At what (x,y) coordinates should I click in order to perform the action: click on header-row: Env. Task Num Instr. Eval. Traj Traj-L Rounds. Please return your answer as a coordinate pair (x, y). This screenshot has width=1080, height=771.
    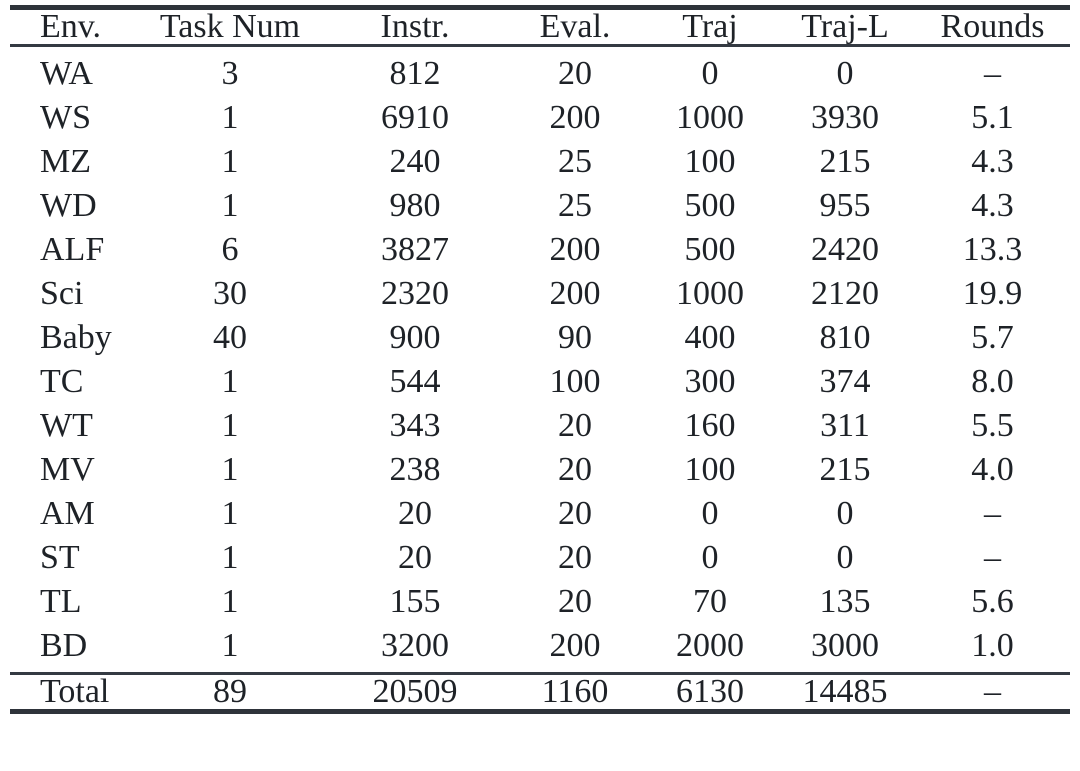
    Looking at the image, I should click on (540, 27).